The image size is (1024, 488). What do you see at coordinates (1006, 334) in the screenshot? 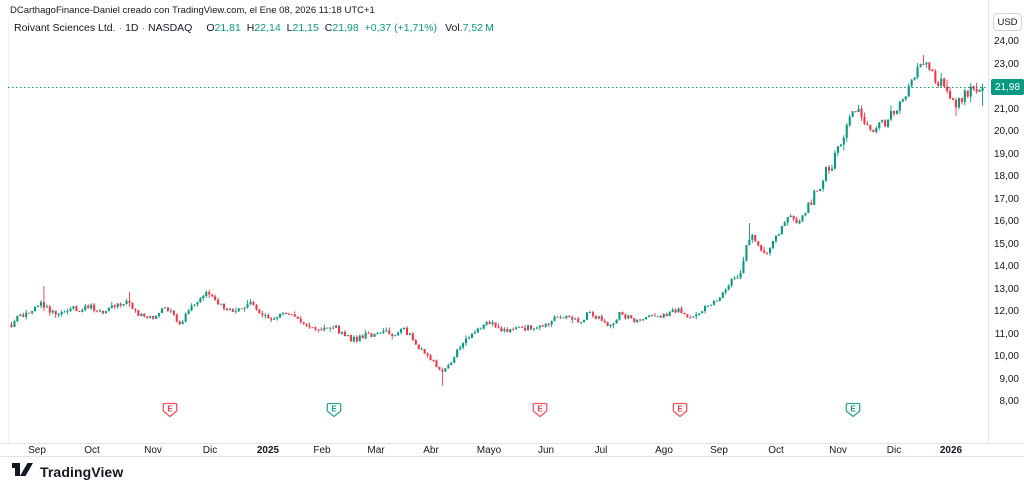
I see `price-axis-label: 11,00` at bounding box center [1006, 334].